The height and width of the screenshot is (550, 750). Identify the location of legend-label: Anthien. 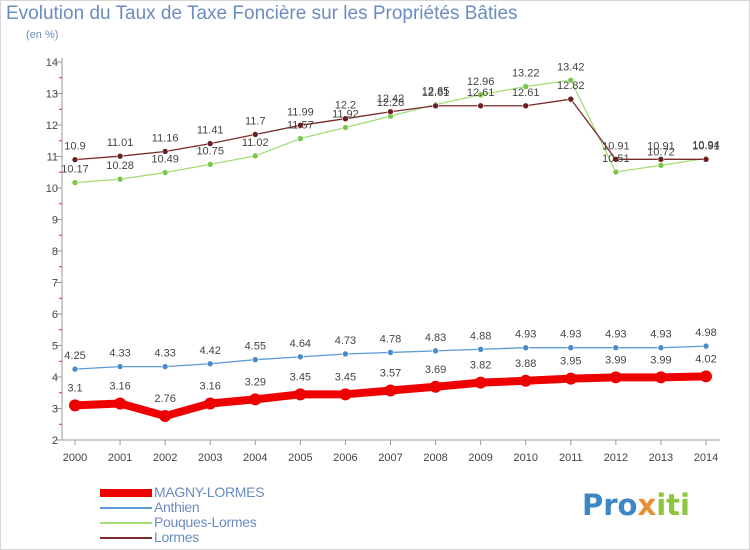
(177, 507).